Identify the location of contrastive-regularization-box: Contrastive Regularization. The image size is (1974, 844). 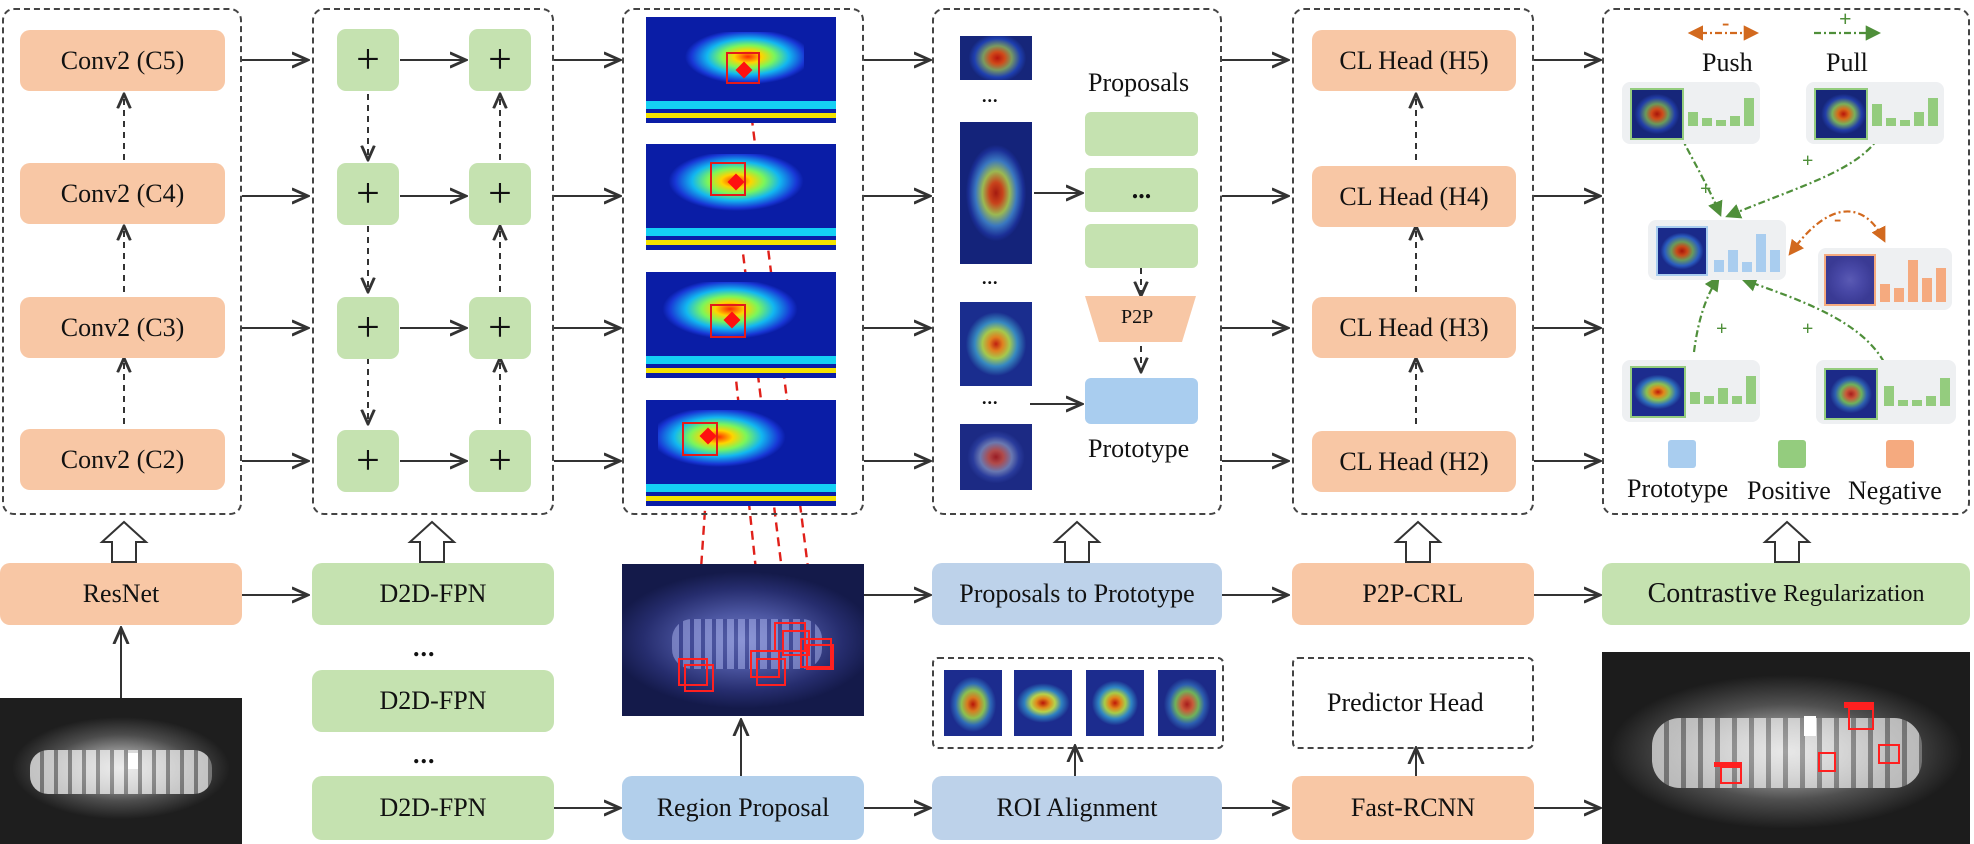
(1786, 594).